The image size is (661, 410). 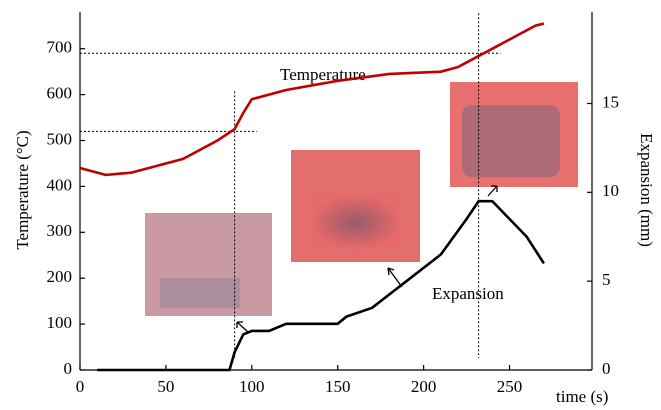 What do you see at coordinates (424, 386) in the screenshot?
I see `x-tick-label: 200` at bounding box center [424, 386].